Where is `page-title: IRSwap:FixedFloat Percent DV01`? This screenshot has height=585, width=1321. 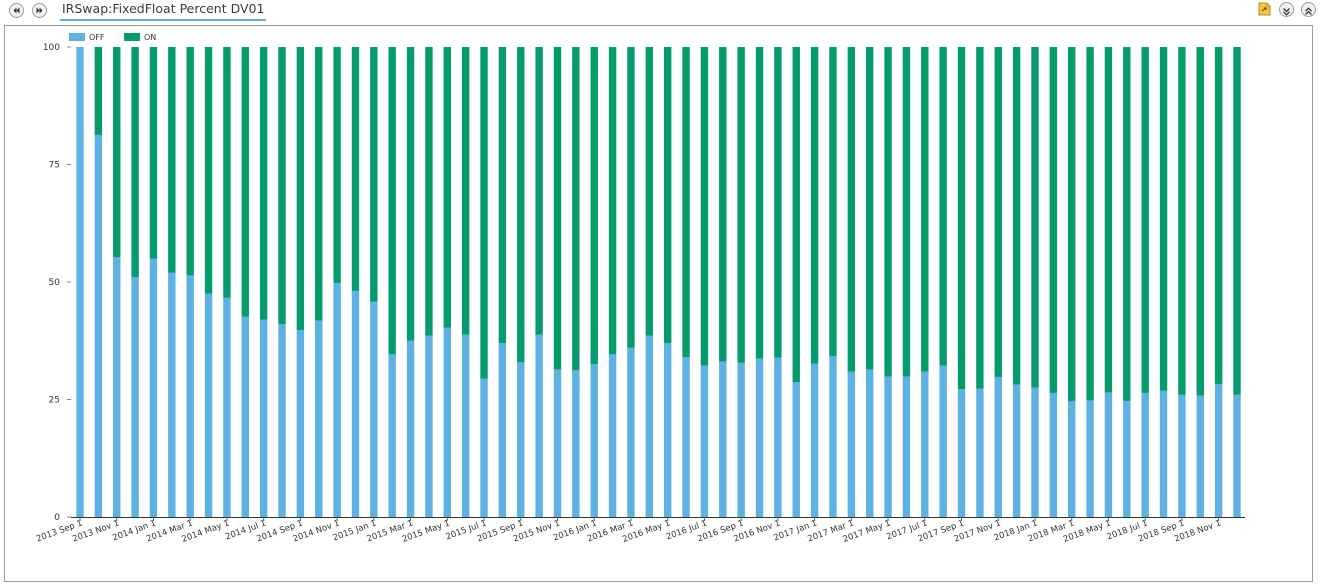
page-title: IRSwap:FixedFloat Percent DV01 is located at coordinates (163, 11).